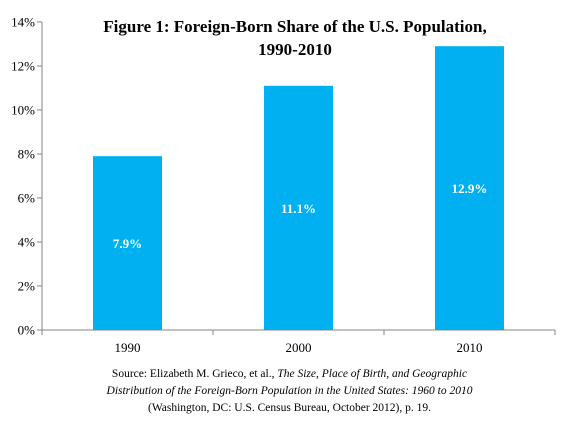 This screenshot has height=429, width=579. Describe the element at coordinates (299, 347) in the screenshot. I see `x-tick-label: 2000` at that location.